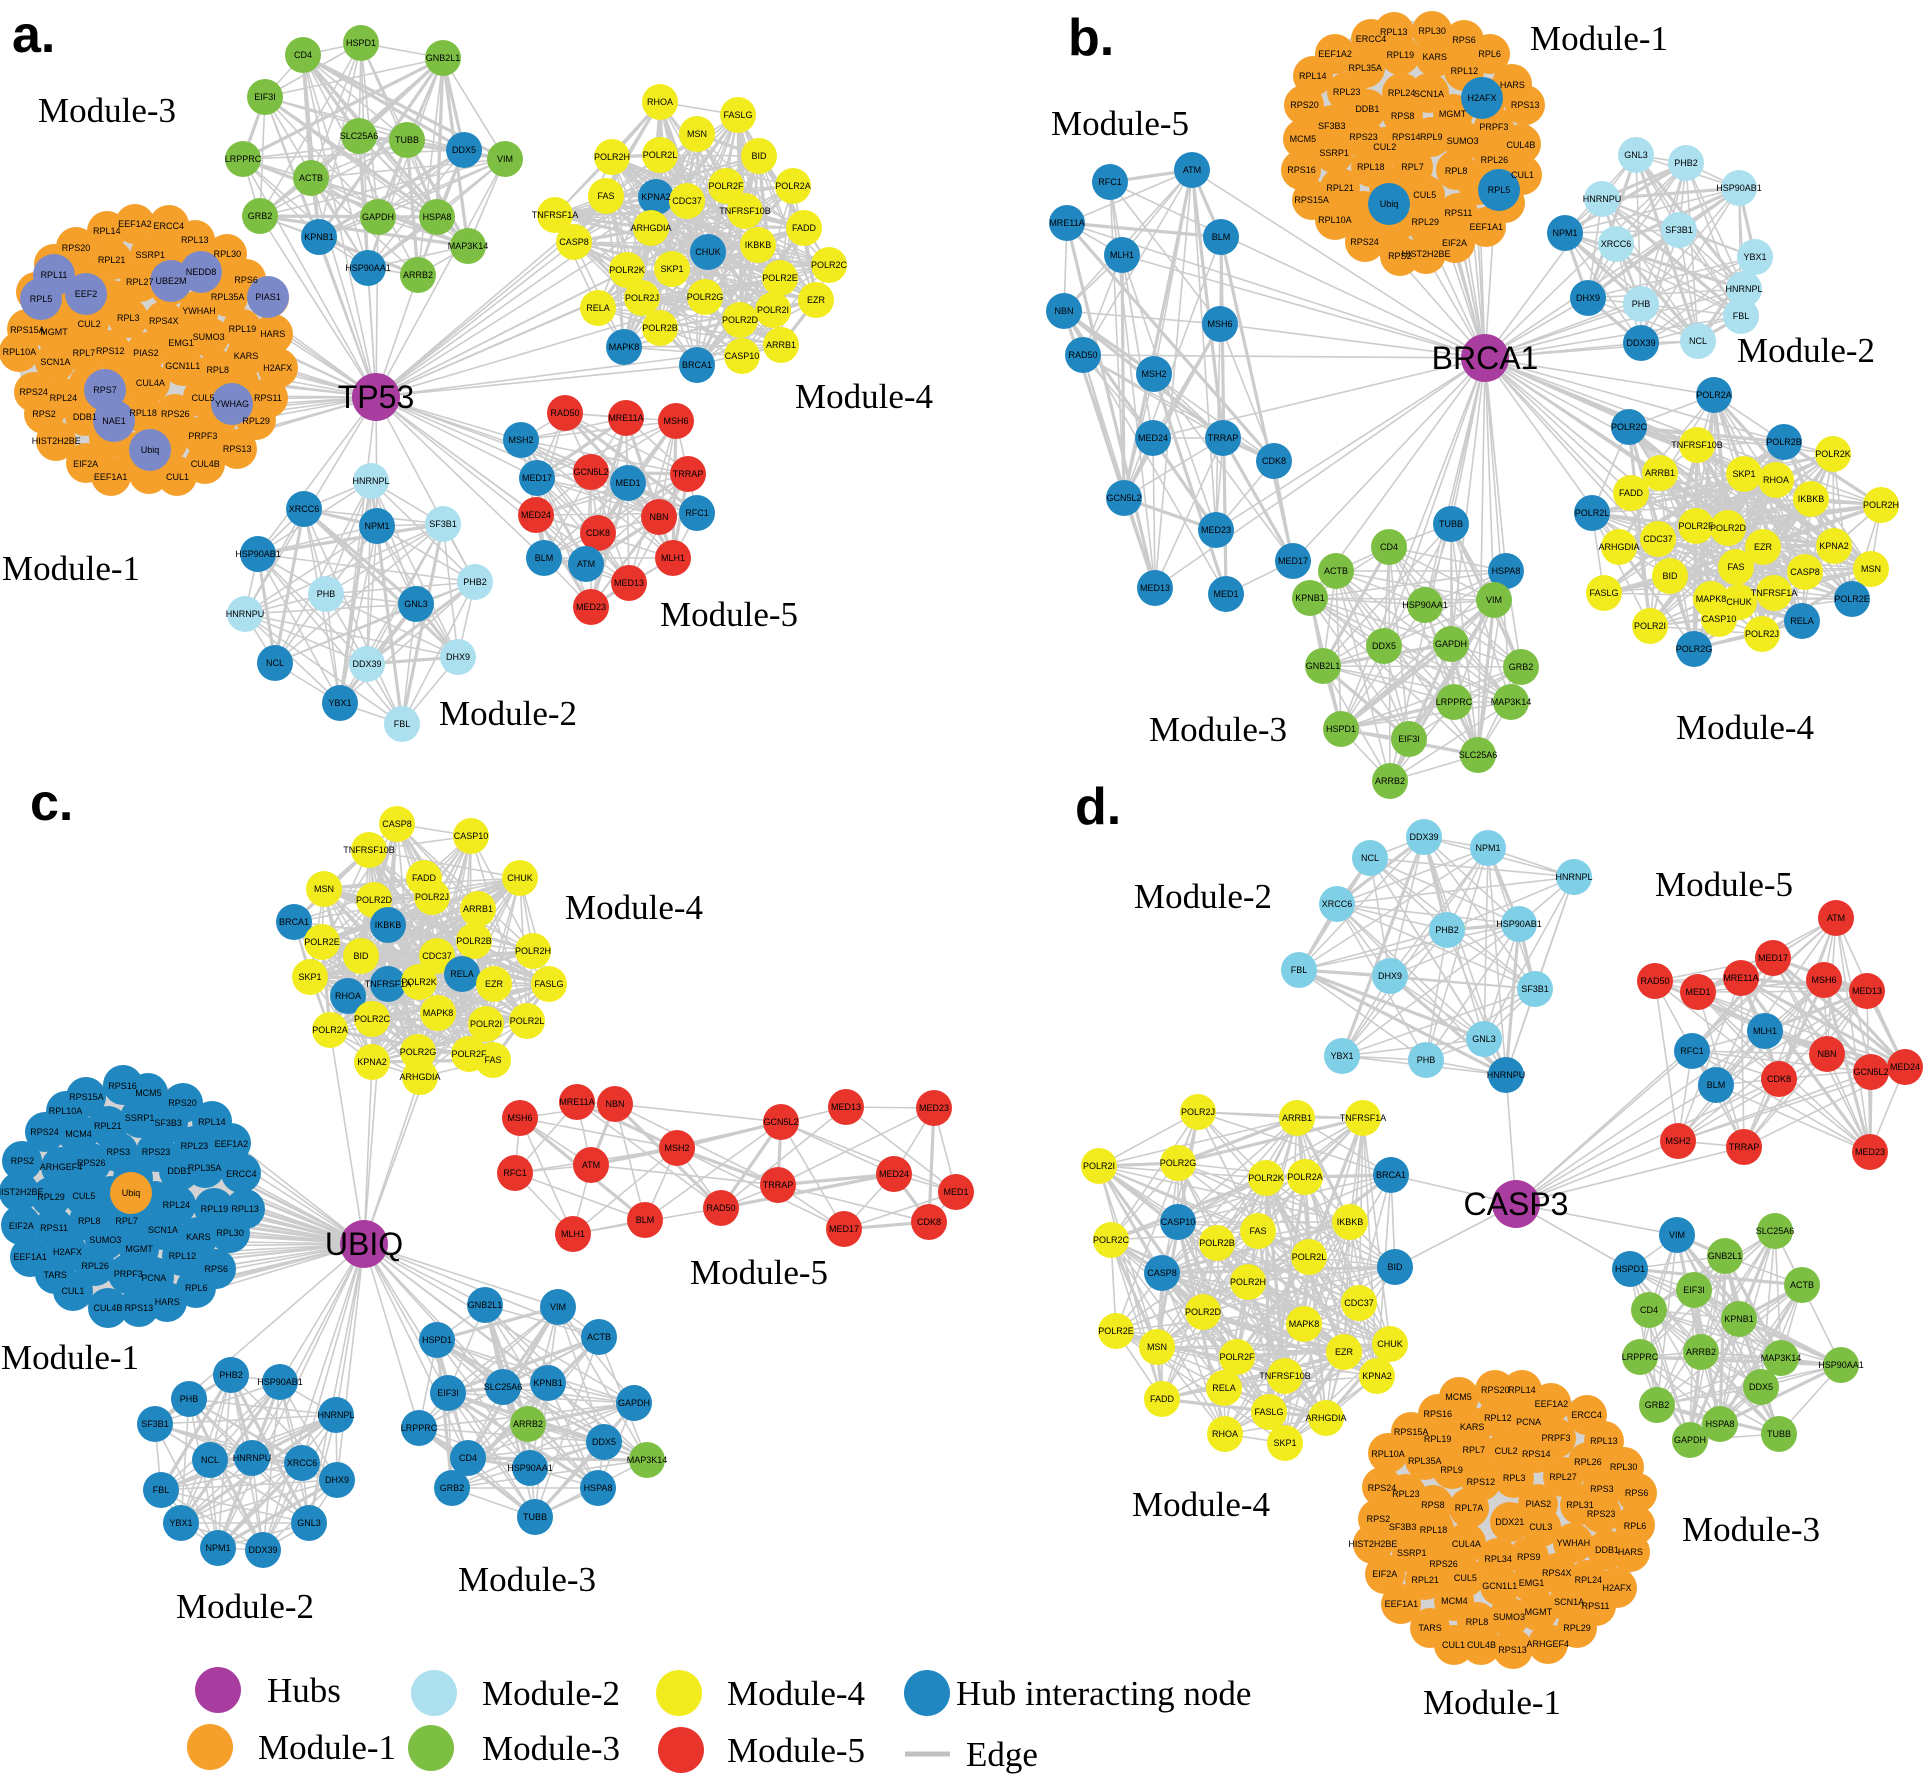 The height and width of the screenshot is (1775, 1923). I want to click on svg-text: POLR2H, so click(612, 157).